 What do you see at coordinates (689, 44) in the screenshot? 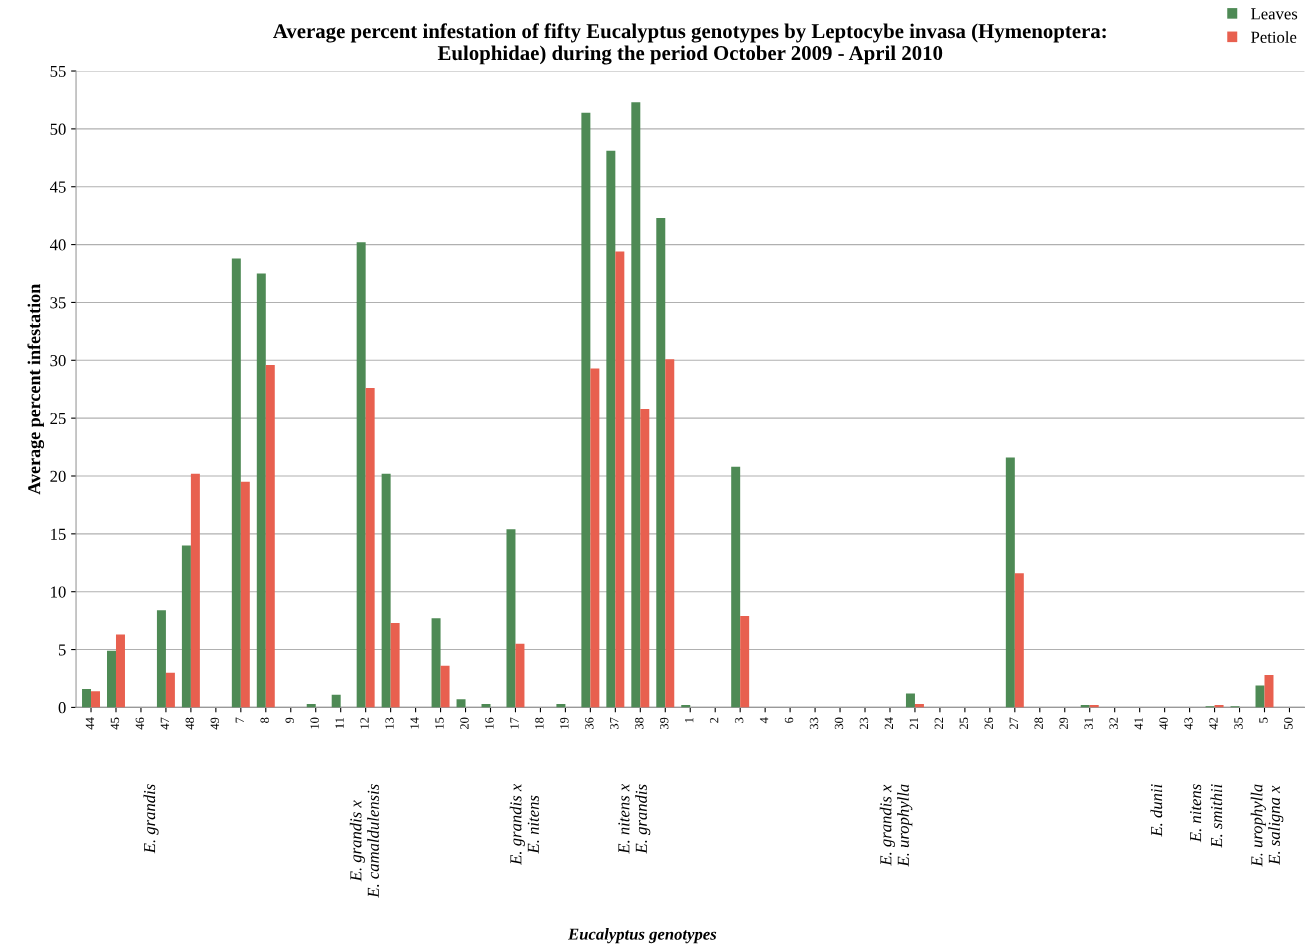
I see `chart-title: Average percent infestation of fifty Eucalyptus genotypes by Leptocybe invasa (Hymenoptera: Eulophidae) during the period October 2009 - April 2010` at bounding box center [689, 44].